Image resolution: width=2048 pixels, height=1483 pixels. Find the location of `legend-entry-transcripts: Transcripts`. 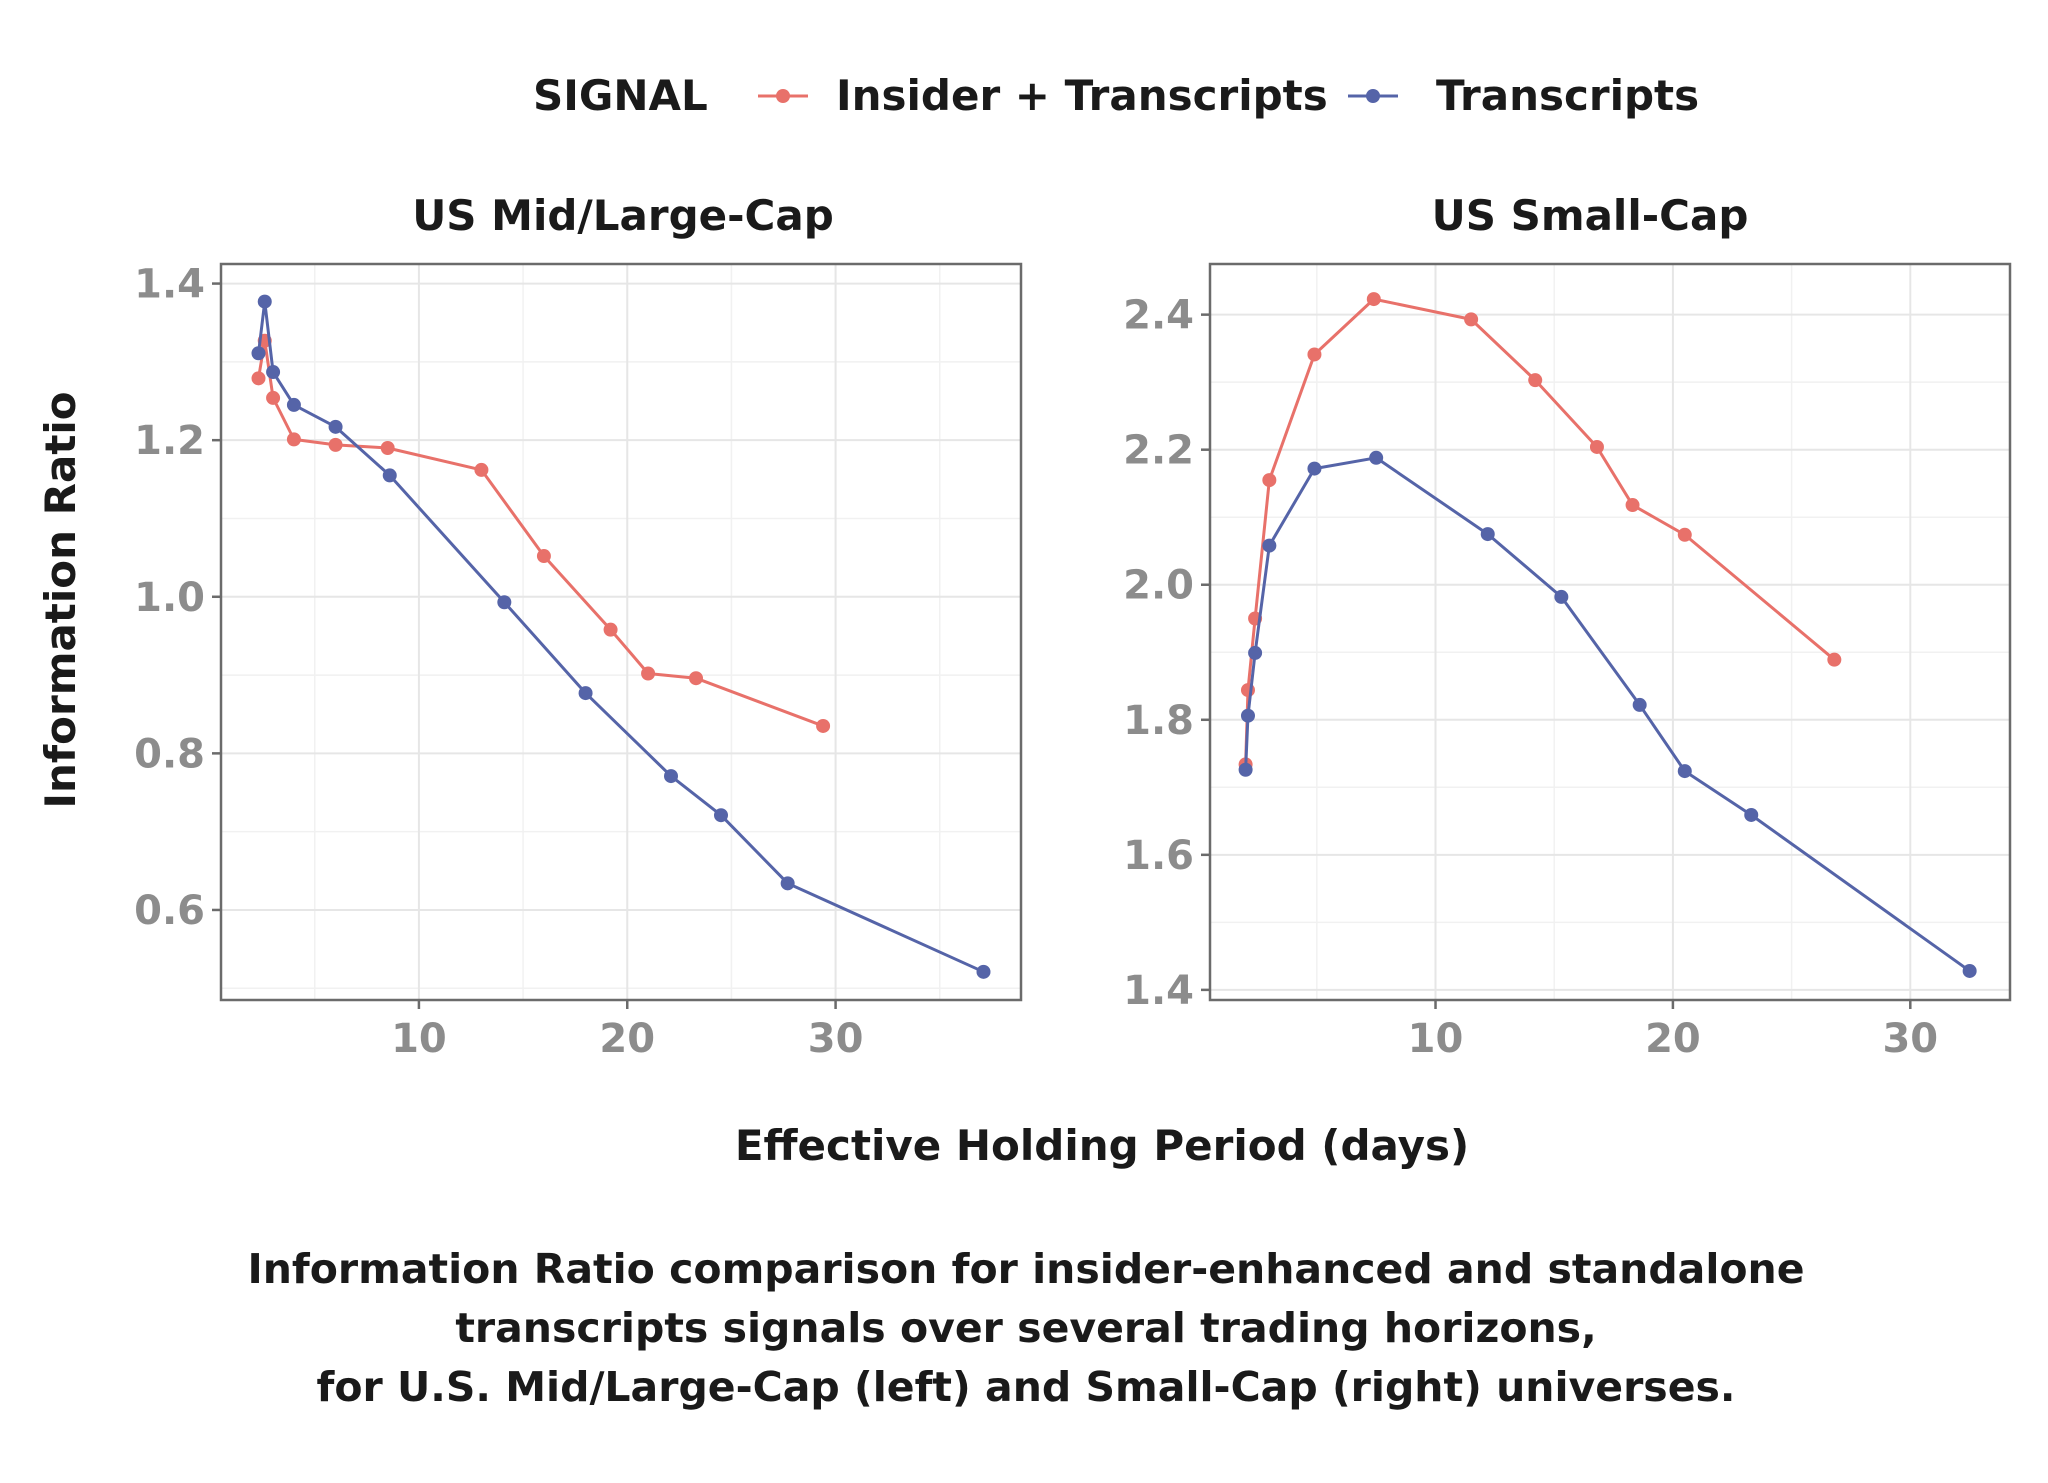

legend-entry-transcripts: Transcripts is located at coordinates (1523, 95).